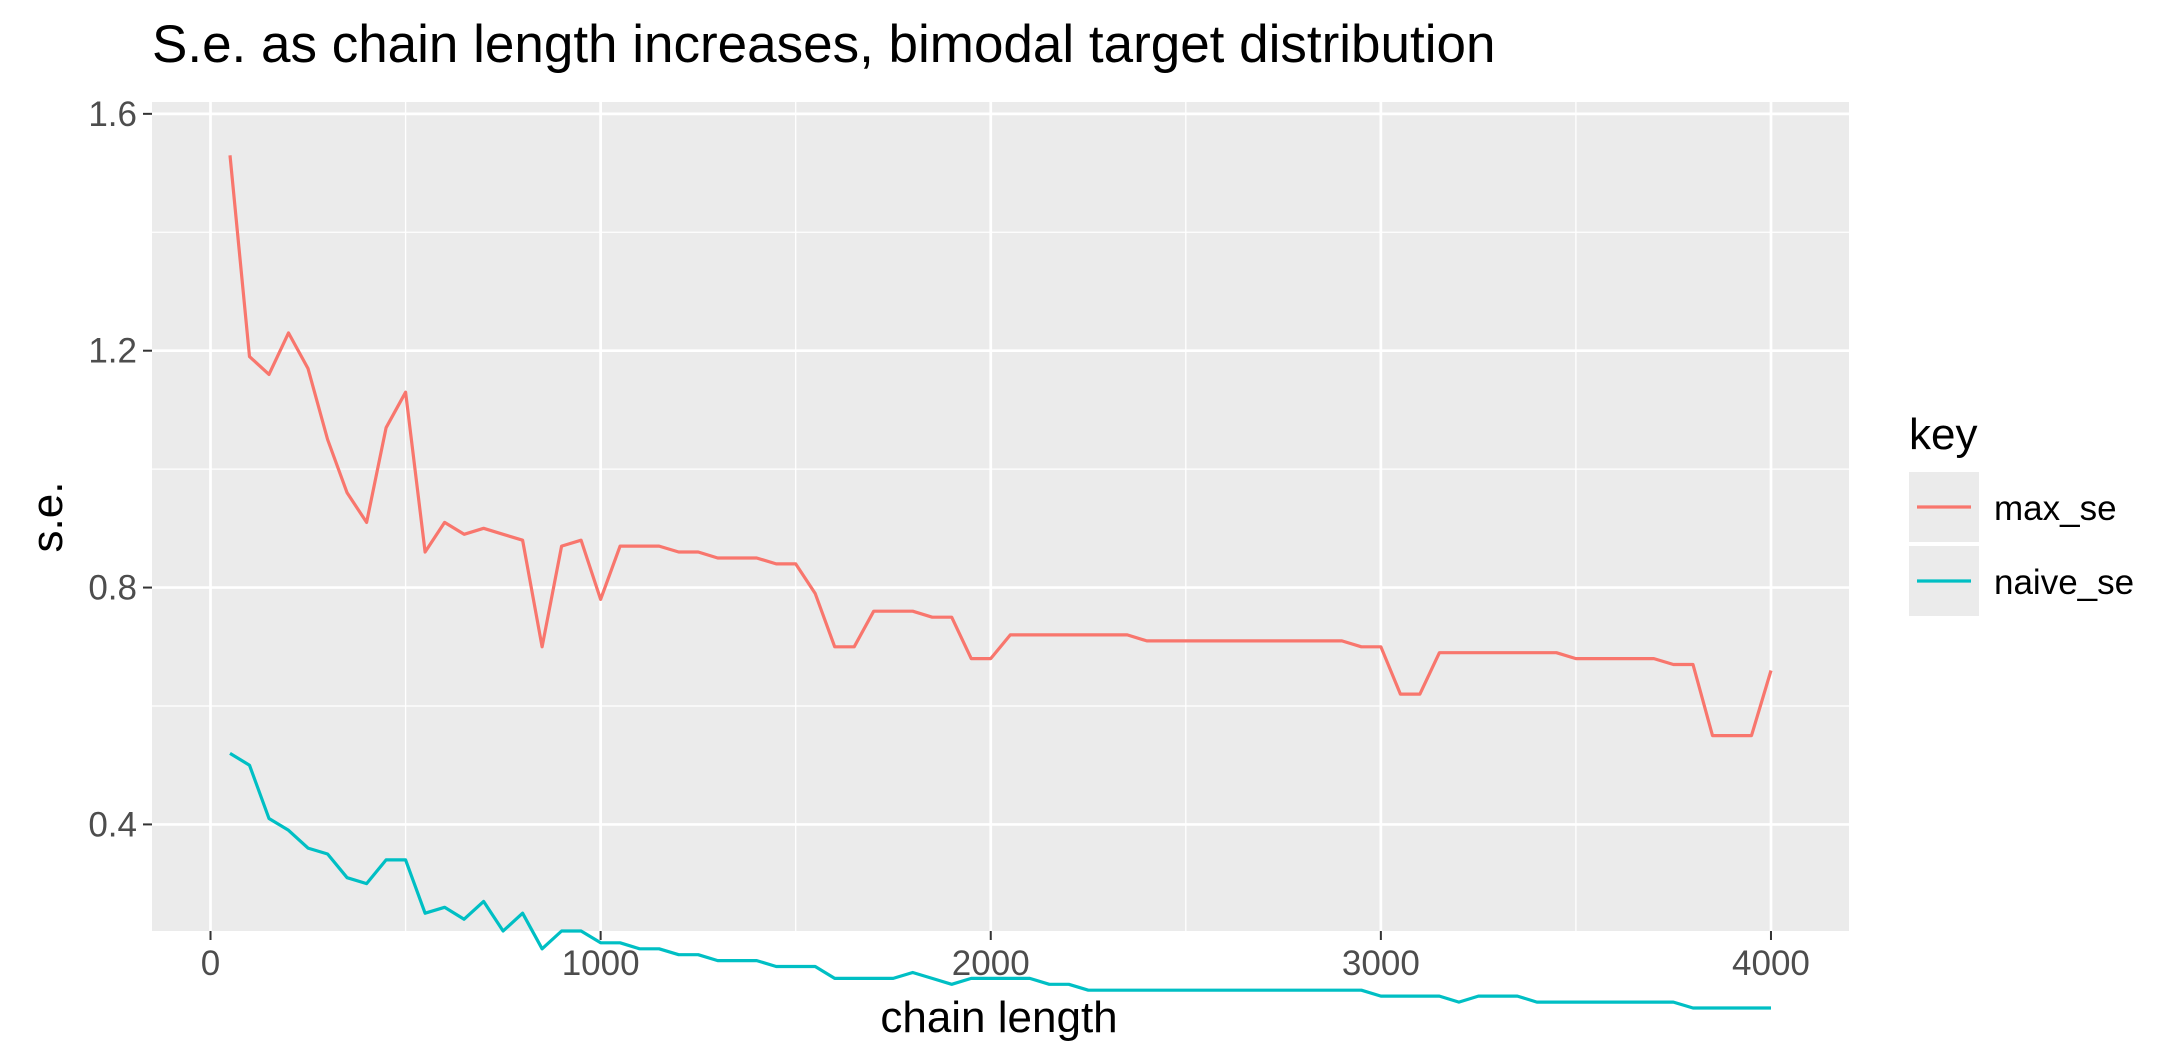 The height and width of the screenshot is (1062, 2174). Describe the element at coordinates (120, 469) in the screenshot. I see `y-axis: 0.4 0.8 1.2 1.6` at that location.